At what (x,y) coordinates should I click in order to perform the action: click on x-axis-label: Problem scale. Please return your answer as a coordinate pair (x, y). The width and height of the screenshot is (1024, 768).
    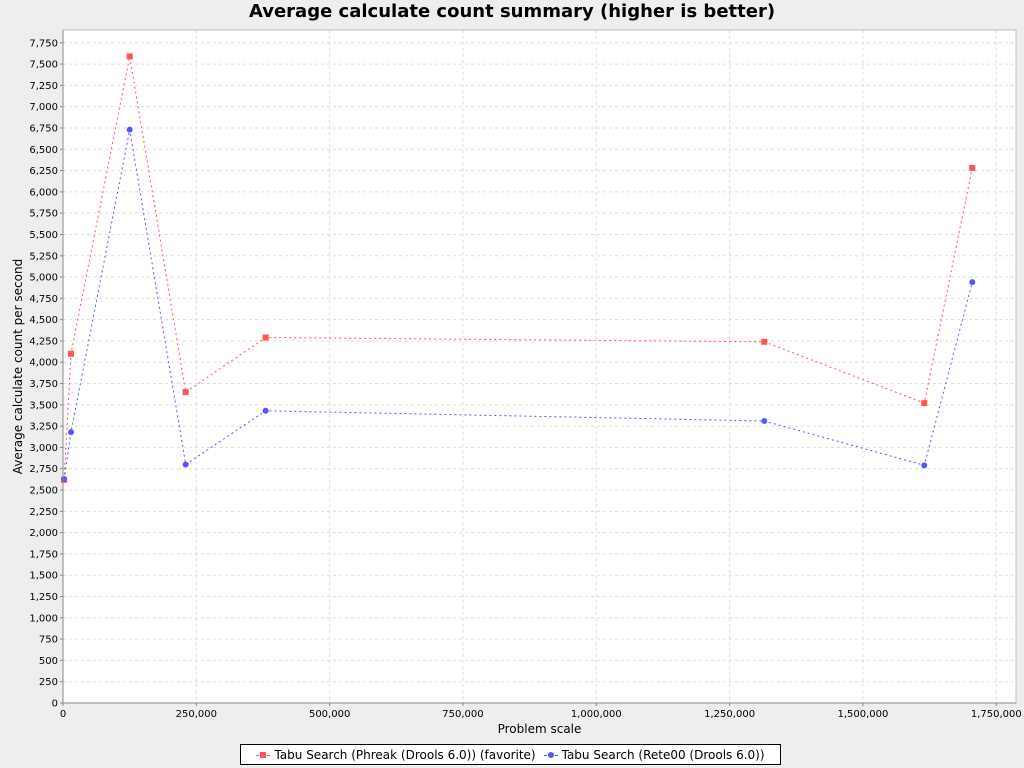
    Looking at the image, I should click on (540, 729).